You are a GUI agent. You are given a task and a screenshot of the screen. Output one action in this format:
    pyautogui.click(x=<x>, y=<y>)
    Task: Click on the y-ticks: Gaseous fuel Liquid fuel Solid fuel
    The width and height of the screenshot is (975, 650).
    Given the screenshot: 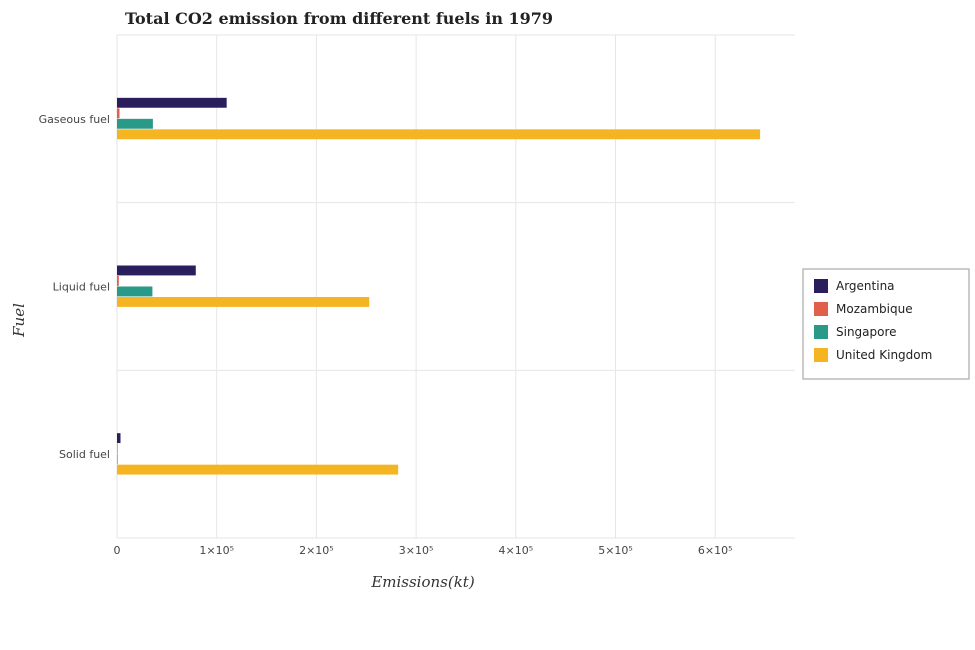 What is the action you would take?
    pyautogui.click(x=74, y=287)
    